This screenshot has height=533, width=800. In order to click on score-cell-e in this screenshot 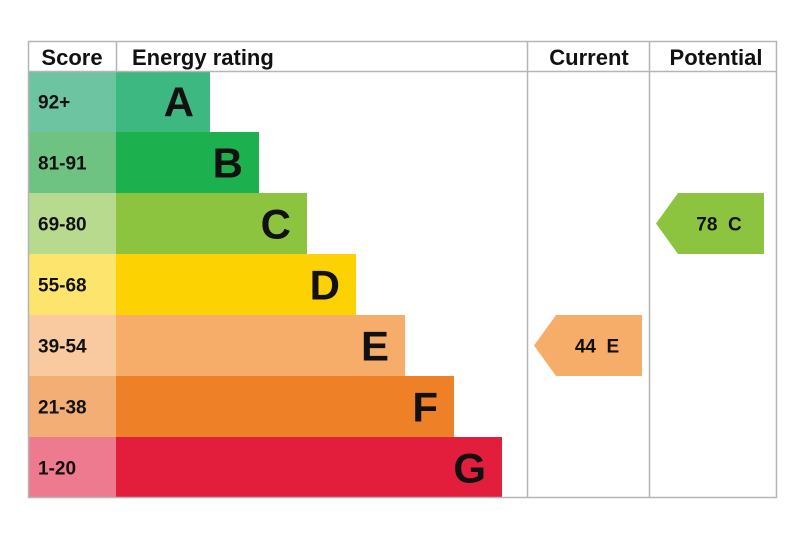, I will do `click(72, 345)`.